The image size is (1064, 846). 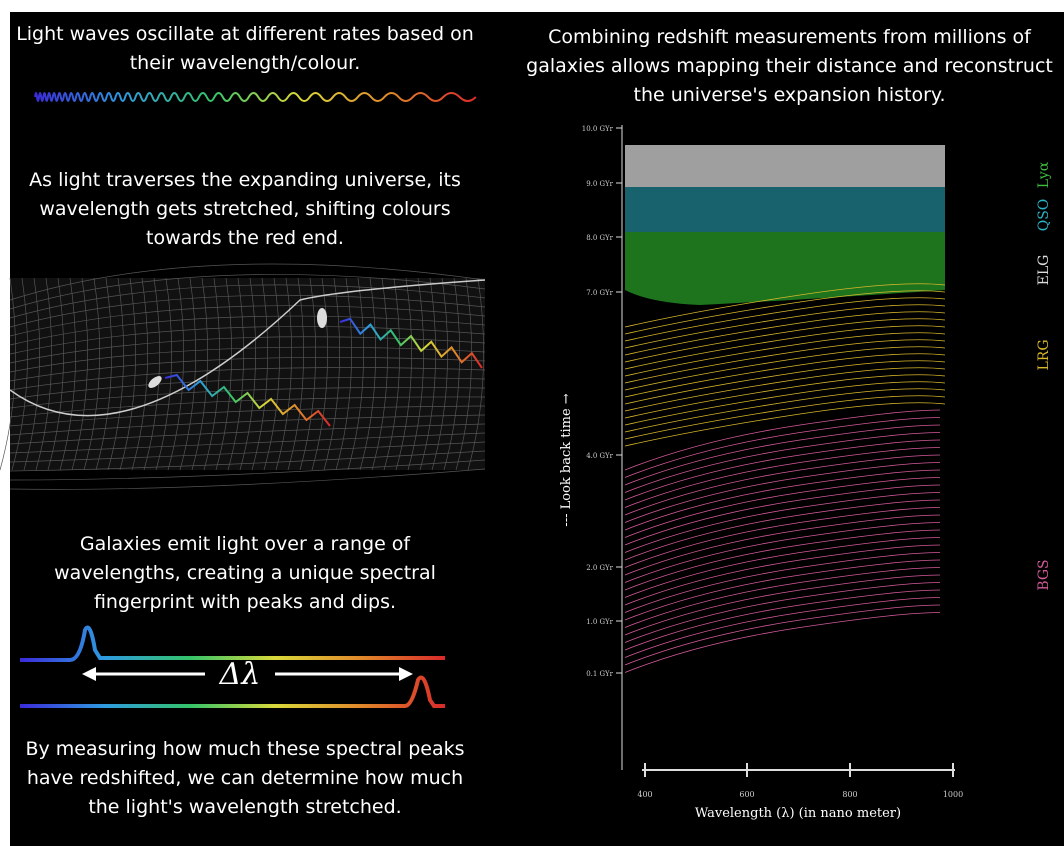 What do you see at coordinates (746, 794) in the screenshot?
I see `x-tick-label: 600` at bounding box center [746, 794].